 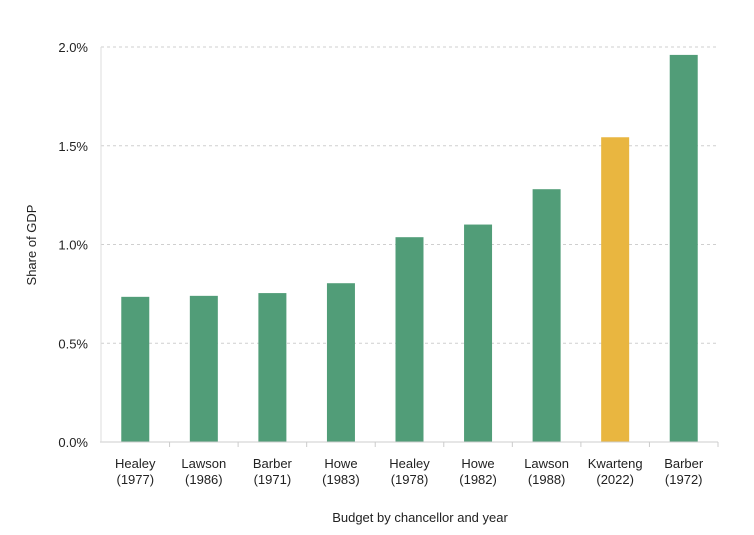 I want to click on x-tick-label: (1971), so click(x=273, y=479).